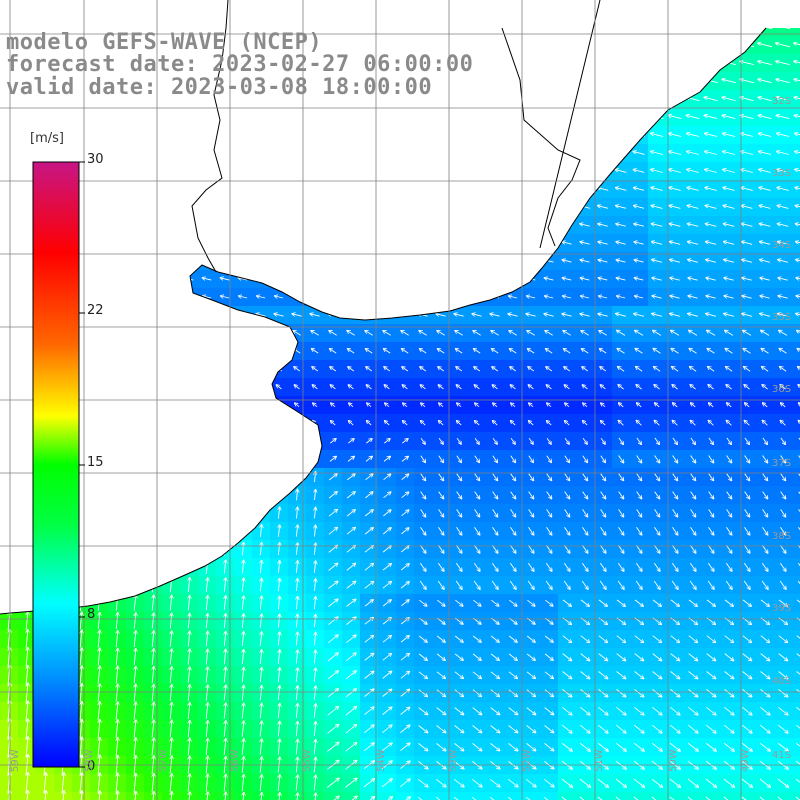  I want to click on lon-label: 53W, so click(453, 760).